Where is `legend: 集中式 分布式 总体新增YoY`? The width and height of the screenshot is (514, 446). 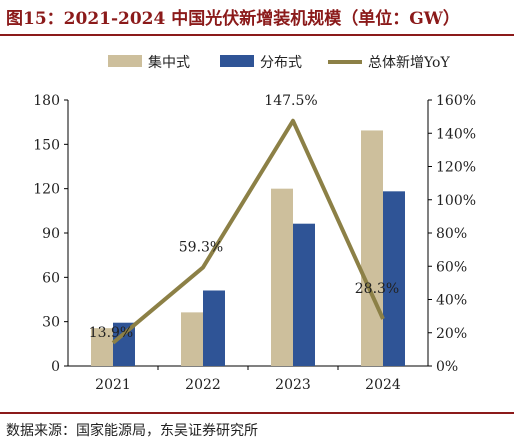 legend: 集中式 分布式 总体新增YoY is located at coordinates (279, 62).